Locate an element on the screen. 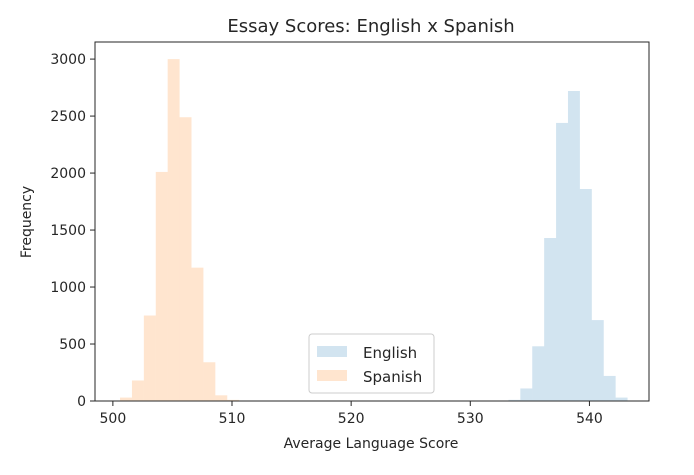 The height and width of the screenshot is (475, 694). y-tick-label: 2500 is located at coordinates (68, 117).